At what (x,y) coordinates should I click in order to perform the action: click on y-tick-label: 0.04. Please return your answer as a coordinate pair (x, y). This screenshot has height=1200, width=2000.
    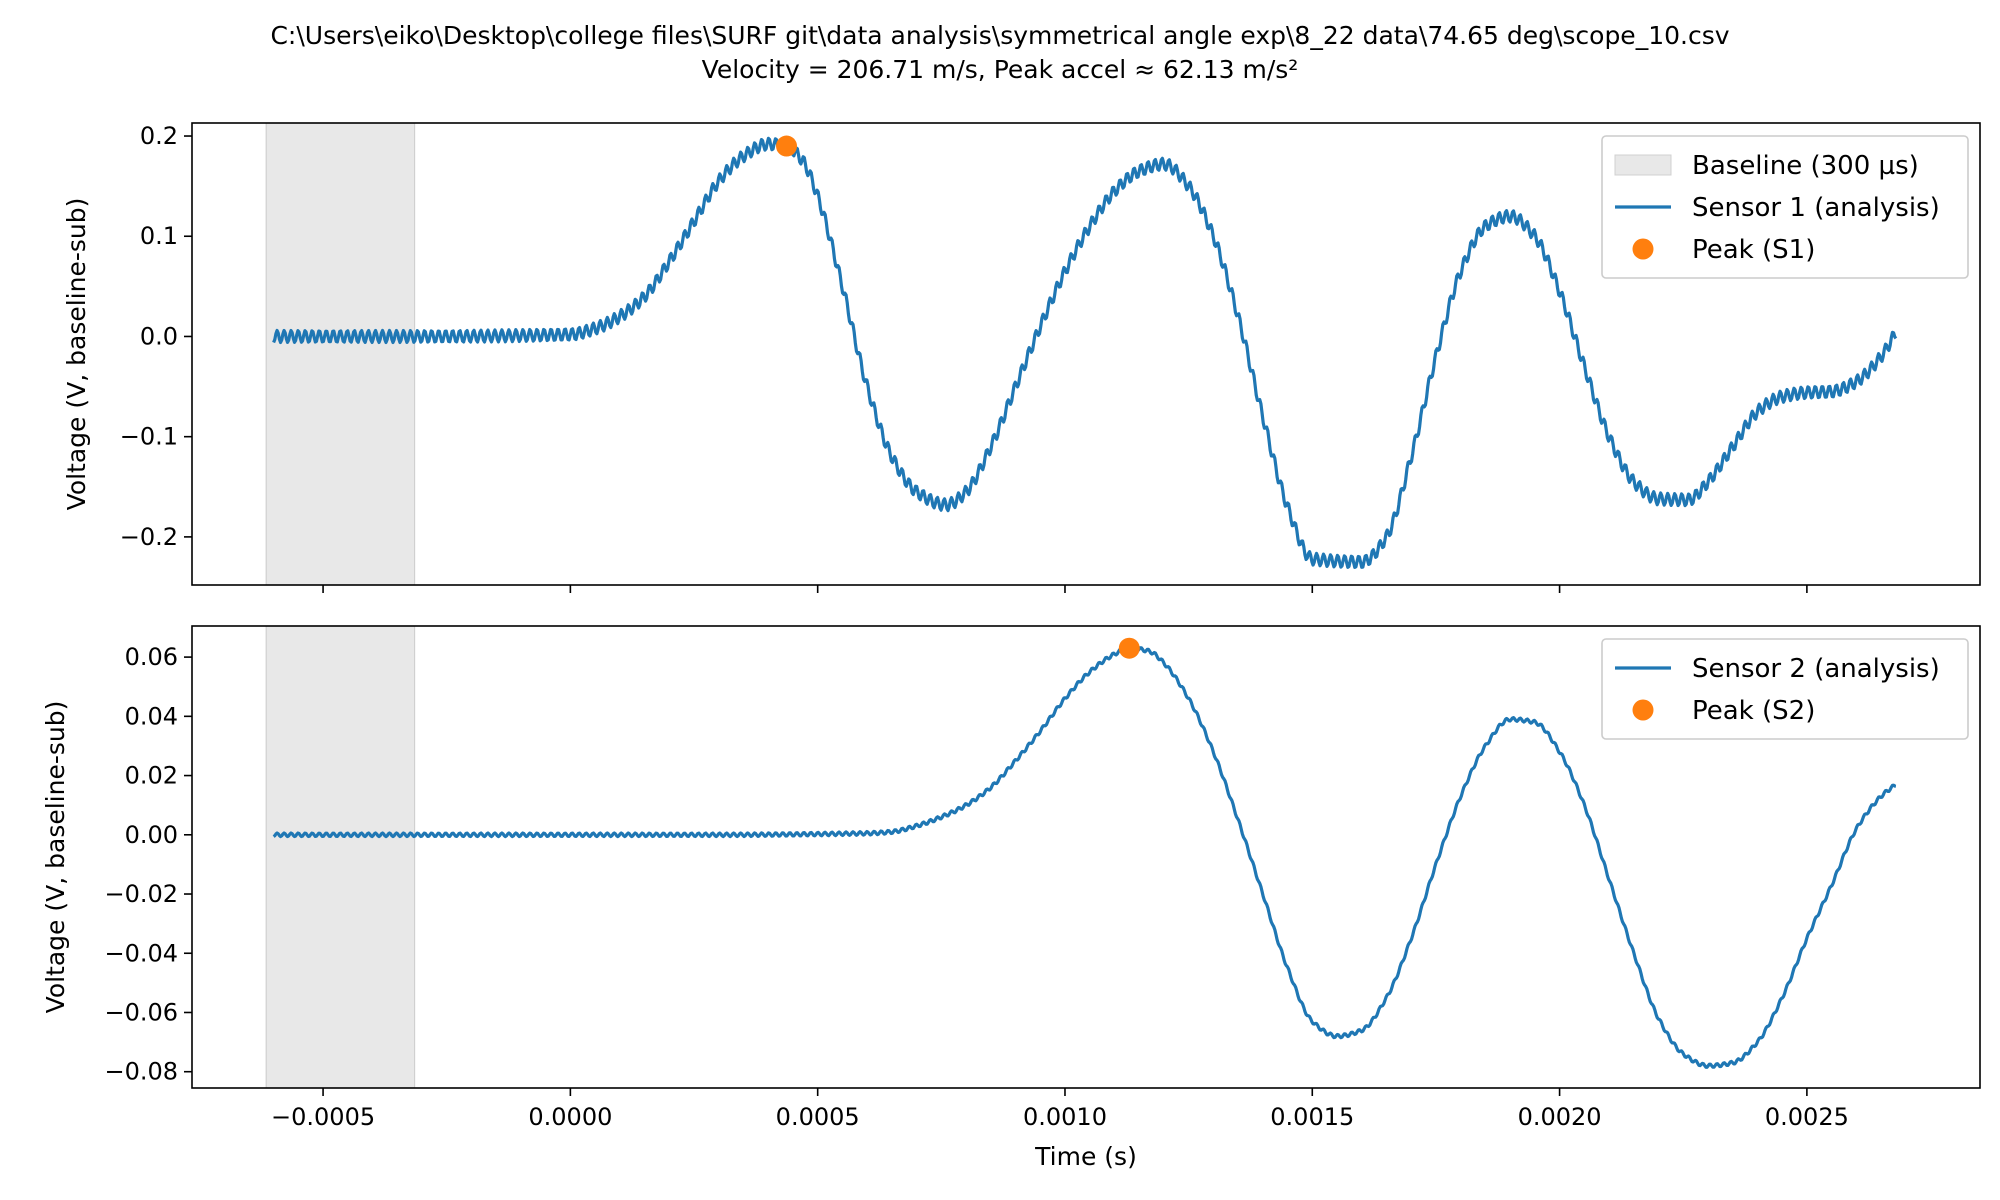
    Looking at the image, I should click on (151, 716).